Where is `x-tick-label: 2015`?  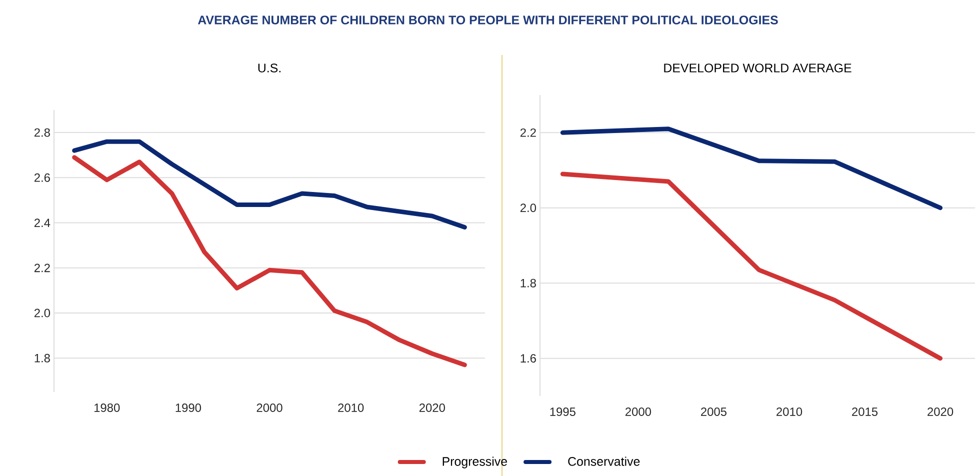
x-tick-label: 2015 is located at coordinates (865, 412).